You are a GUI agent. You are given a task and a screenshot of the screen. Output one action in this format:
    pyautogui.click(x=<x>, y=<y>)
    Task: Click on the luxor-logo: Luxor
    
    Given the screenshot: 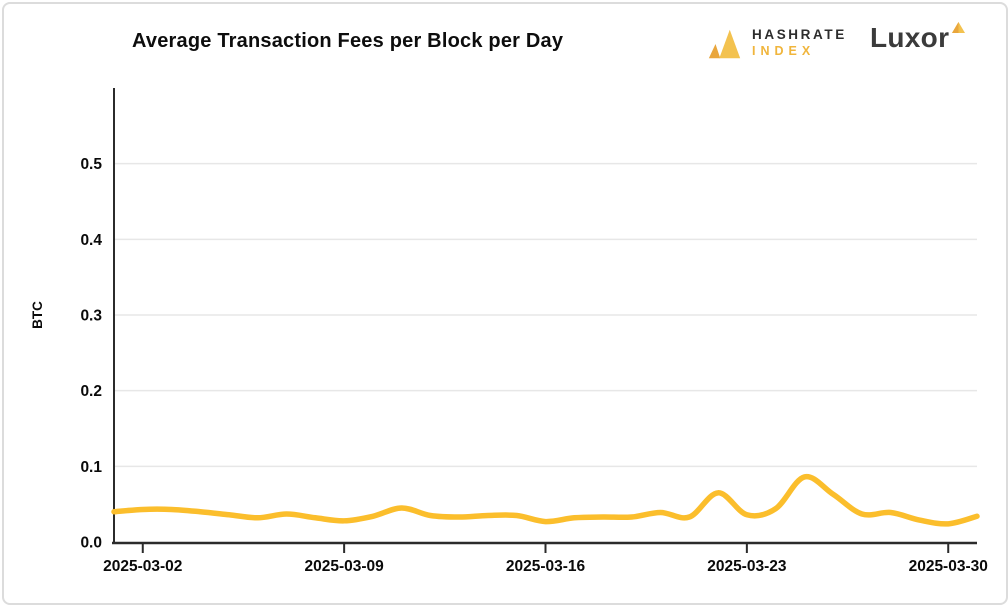 What is the action you would take?
    pyautogui.click(x=918, y=37)
    